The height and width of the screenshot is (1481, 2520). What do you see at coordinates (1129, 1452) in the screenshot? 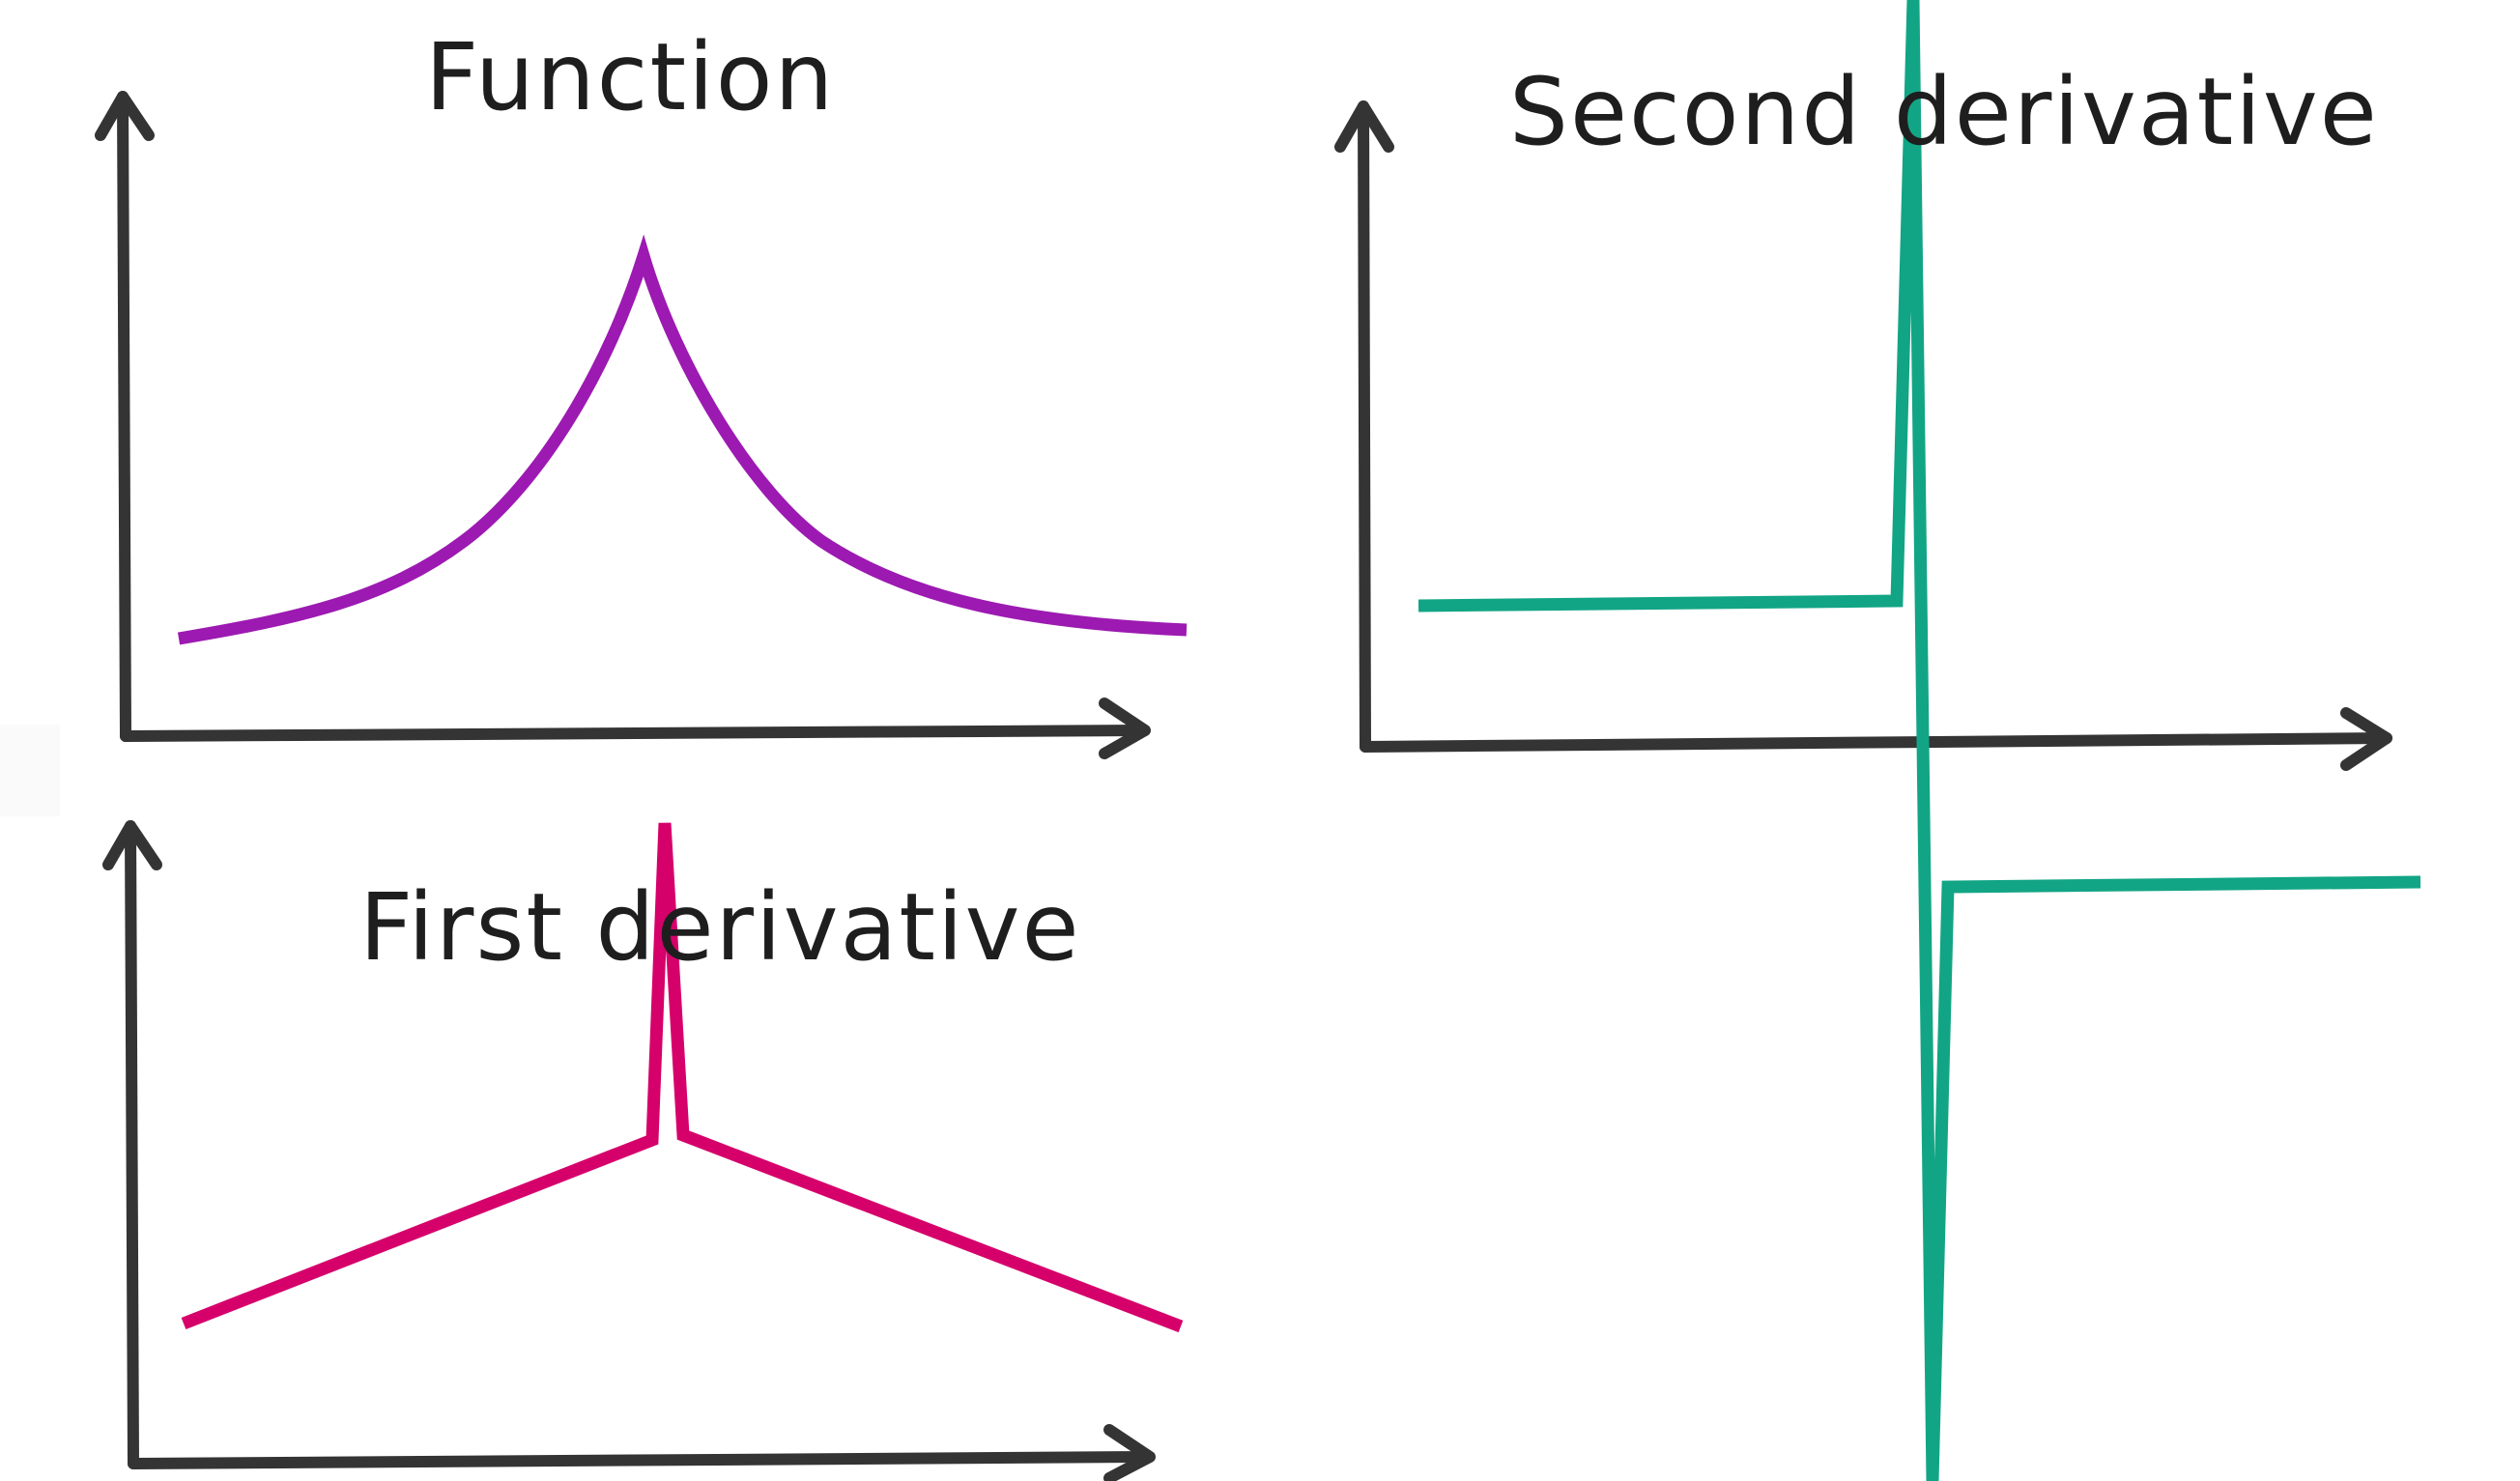
I see `first-derivative-x-arrowhead` at bounding box center [1129, 1452].